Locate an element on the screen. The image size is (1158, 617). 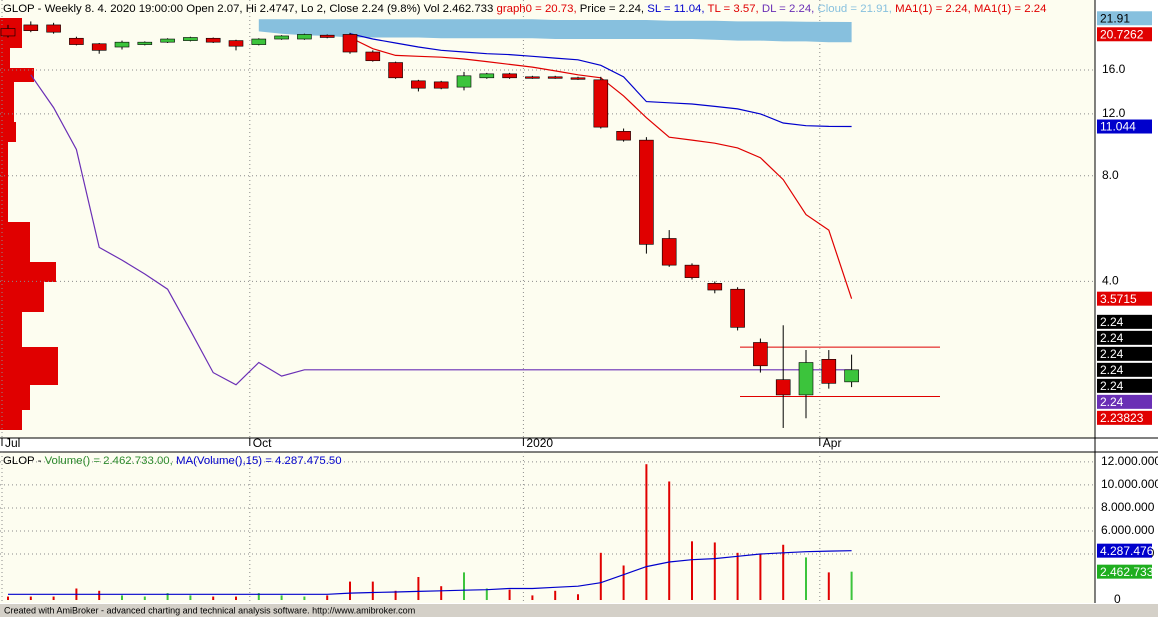
title-segment: MA1(1) = 2.24 is located at coordinates (1010, 9).